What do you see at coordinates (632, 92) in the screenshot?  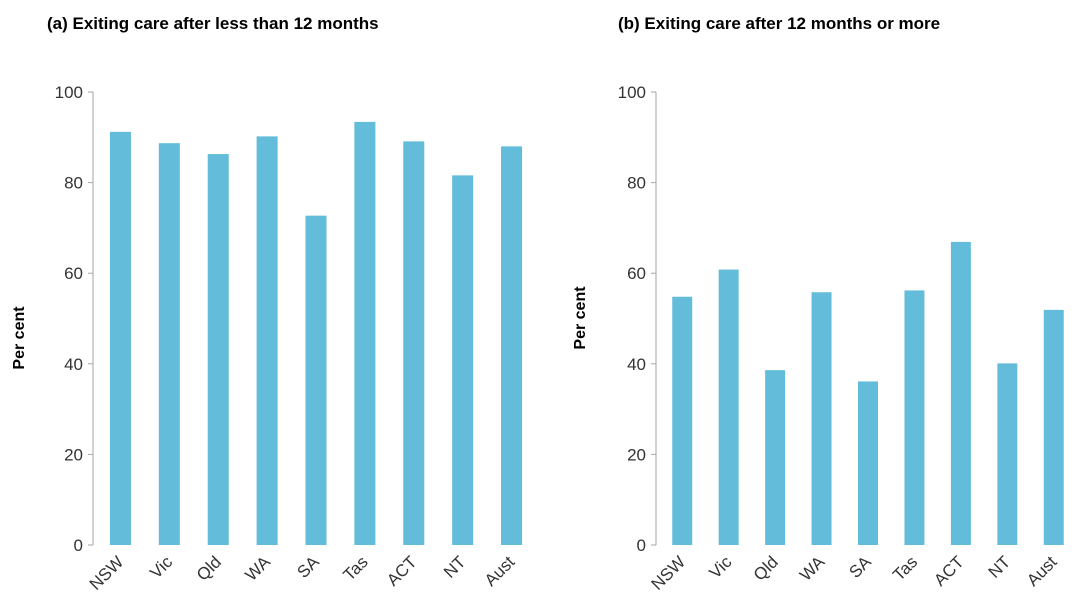 I see `chart-b-y-tick-label: 100` at bounding box center [632, 92].